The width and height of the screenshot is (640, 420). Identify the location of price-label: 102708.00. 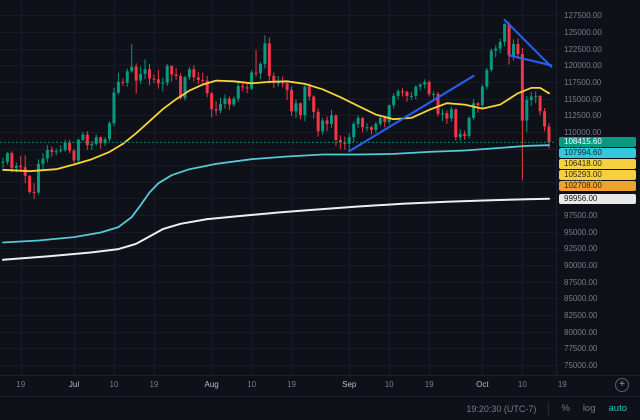
(597, 186).